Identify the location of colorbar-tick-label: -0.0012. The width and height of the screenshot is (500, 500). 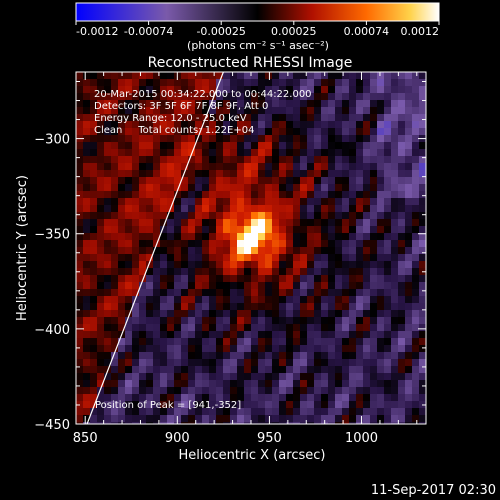
(97, 31).